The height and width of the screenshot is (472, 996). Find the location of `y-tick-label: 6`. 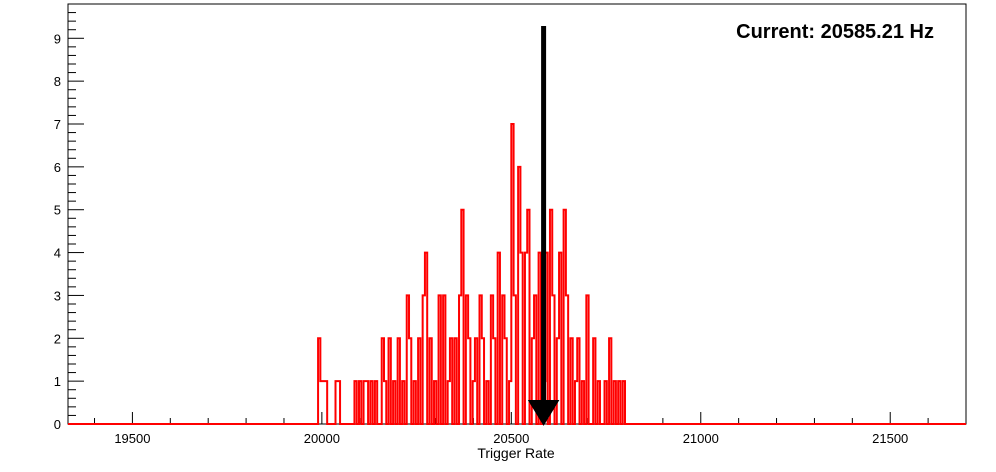

y-tick-label: 6 is located at coordinates (57, 167).